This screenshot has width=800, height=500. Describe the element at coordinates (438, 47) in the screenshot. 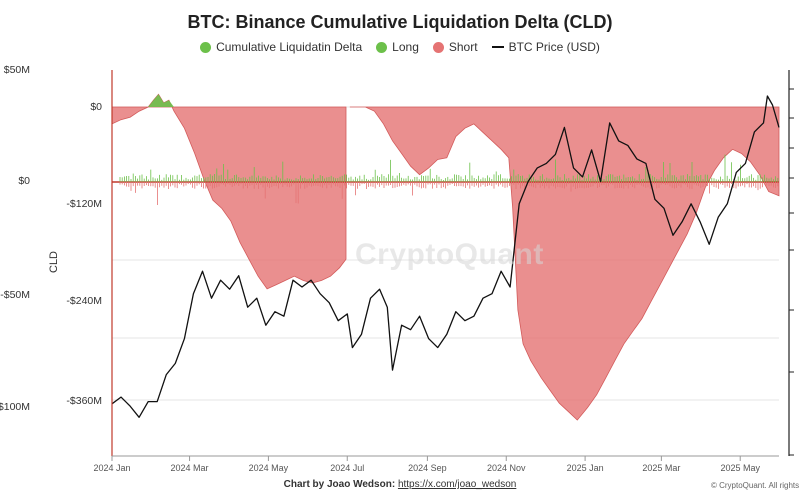

I see `legend-marker-short` at that location.